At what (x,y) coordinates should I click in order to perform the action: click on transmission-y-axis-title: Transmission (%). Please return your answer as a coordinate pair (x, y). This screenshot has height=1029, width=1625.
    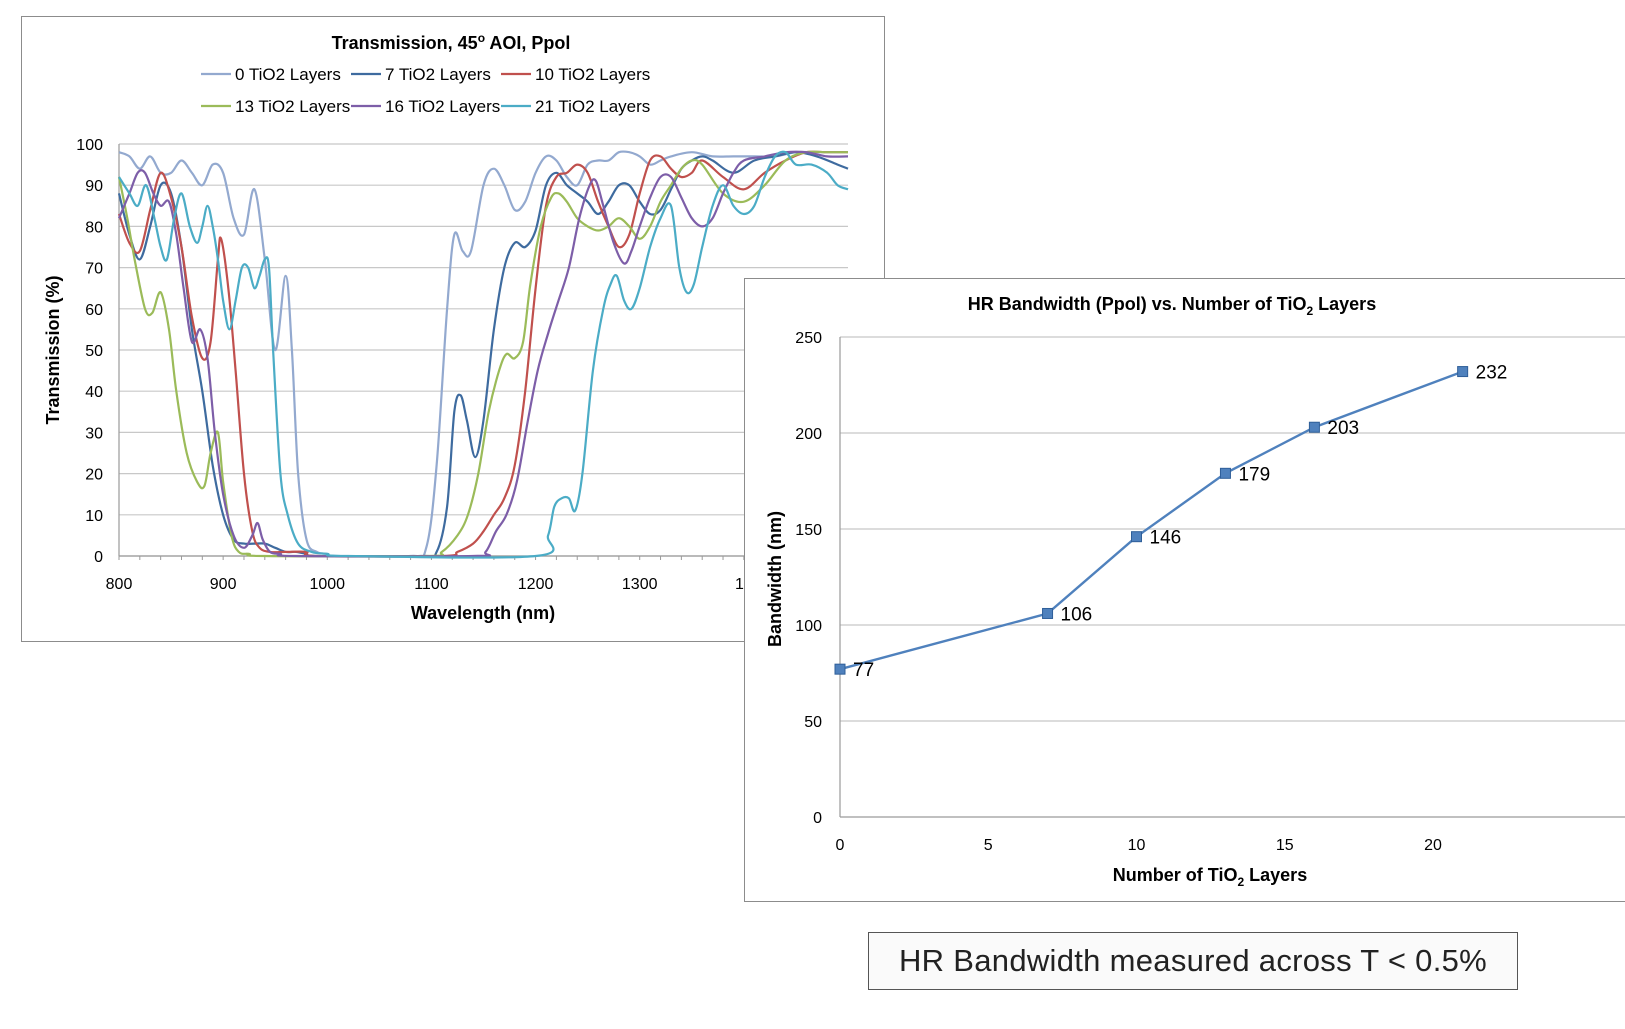
    Looking at the image, I should click on (53, 349).